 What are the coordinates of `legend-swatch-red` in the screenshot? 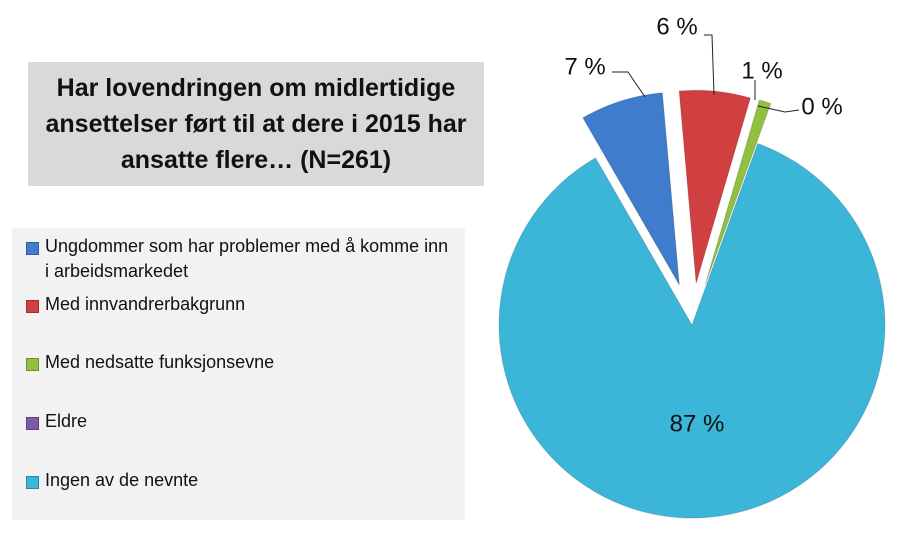 It's located at (32, 306).